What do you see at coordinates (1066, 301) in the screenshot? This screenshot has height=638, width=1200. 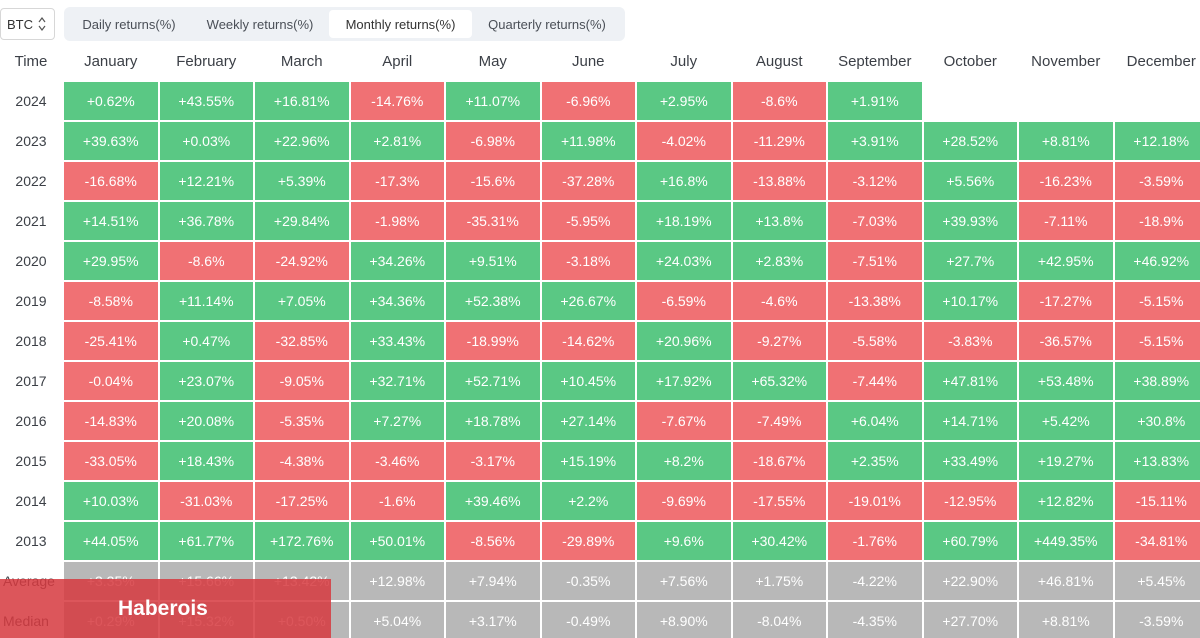 I see `return-cell: -17.27%` at bounding box center [1066, 301].